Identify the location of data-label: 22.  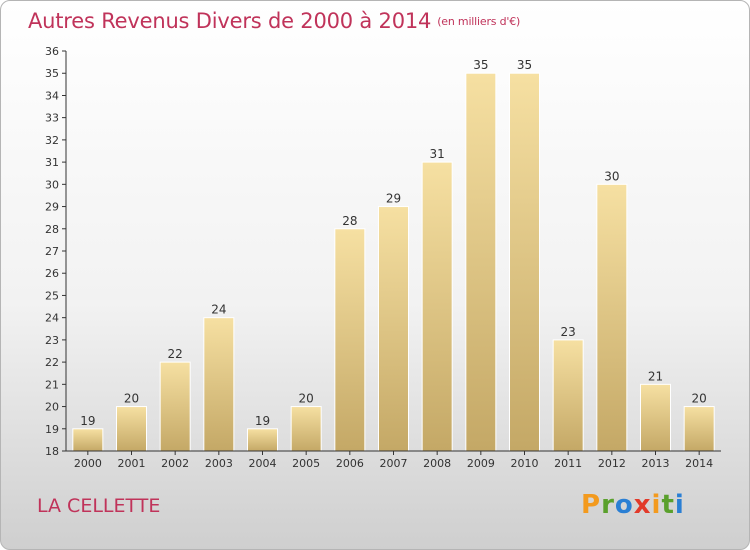
(175, 354).